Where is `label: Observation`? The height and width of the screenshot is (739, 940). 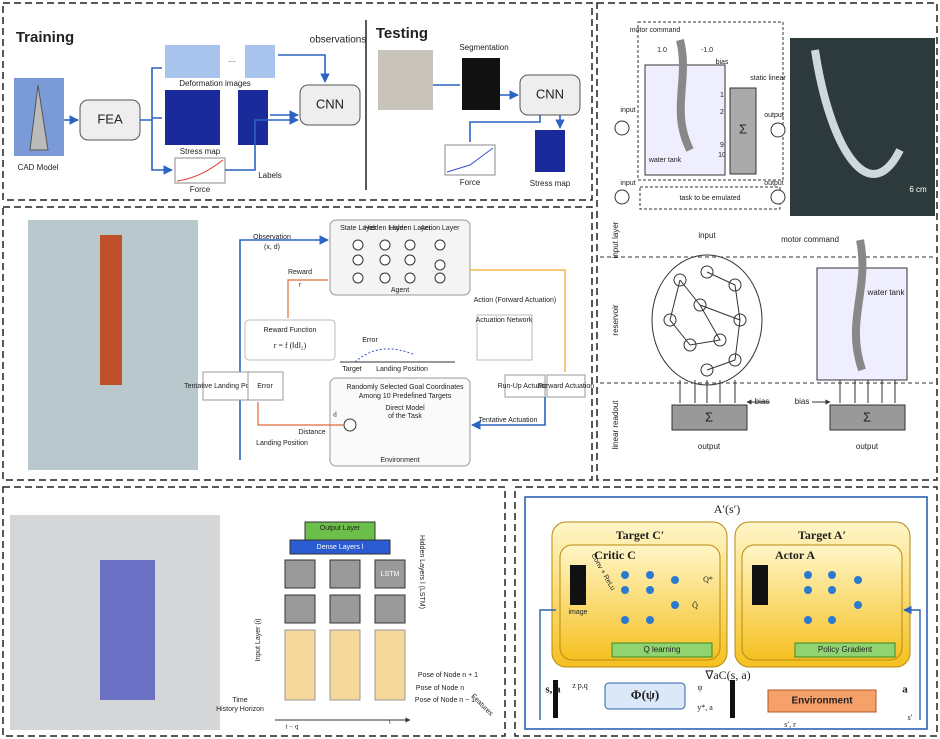 label: Observation is located at coordinates (272, 237).